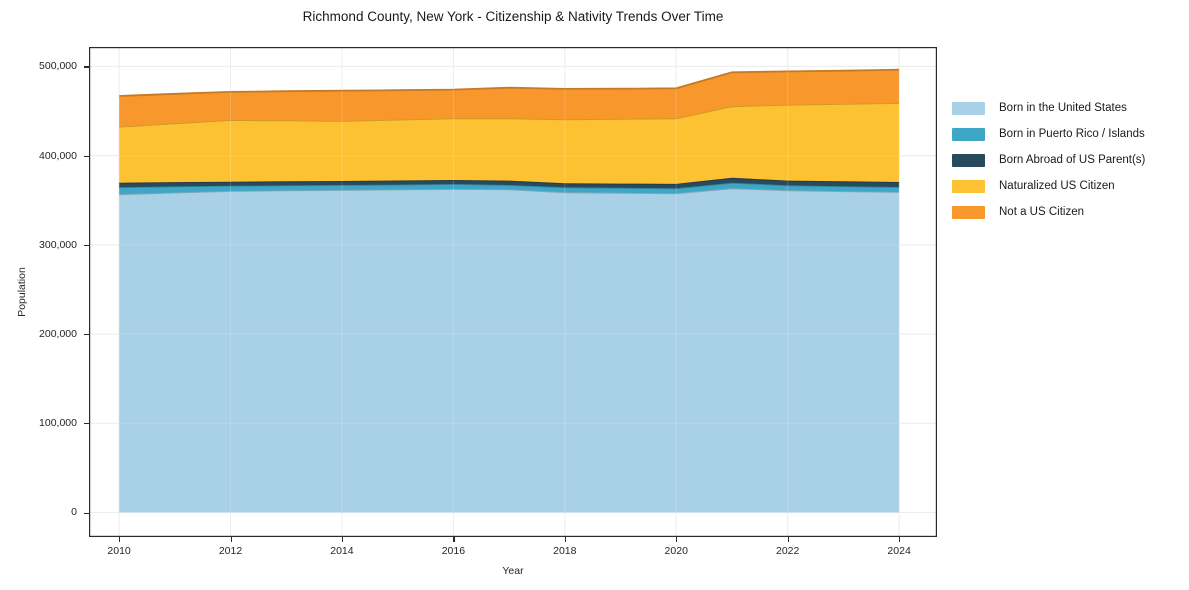  Describe the element at coordinates (58, 334) in the screenshot. I see `y-tick-label: 200,000` at that location.